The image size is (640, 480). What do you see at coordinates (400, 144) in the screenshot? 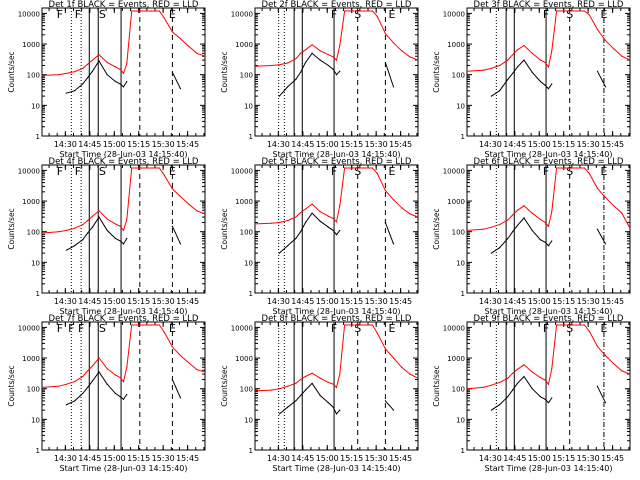
I see `x-tick-label: 15:45` at bounding box center [400, 144].